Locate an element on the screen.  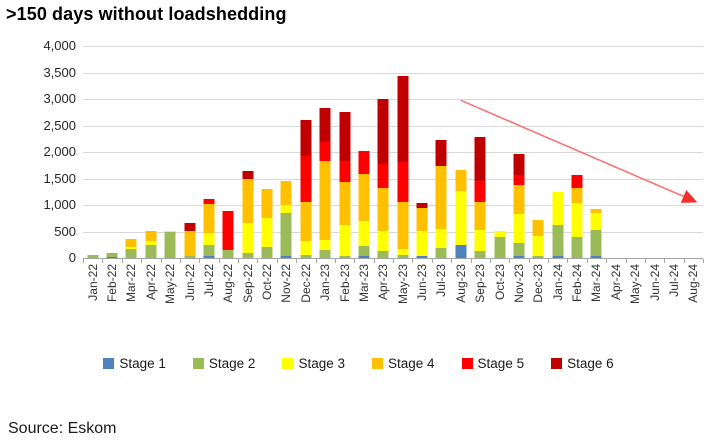
x-label-cell: Sep-22 is located at coordinates (247, 300).